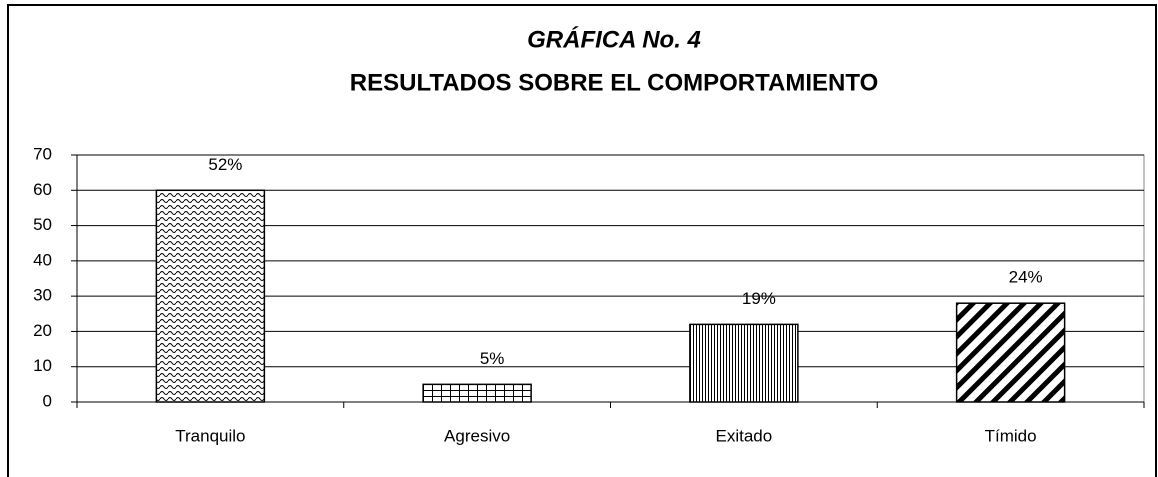 The image size is (1158, 477). I want to click on x-tick-label: Tranquilo, so click(210, 435).